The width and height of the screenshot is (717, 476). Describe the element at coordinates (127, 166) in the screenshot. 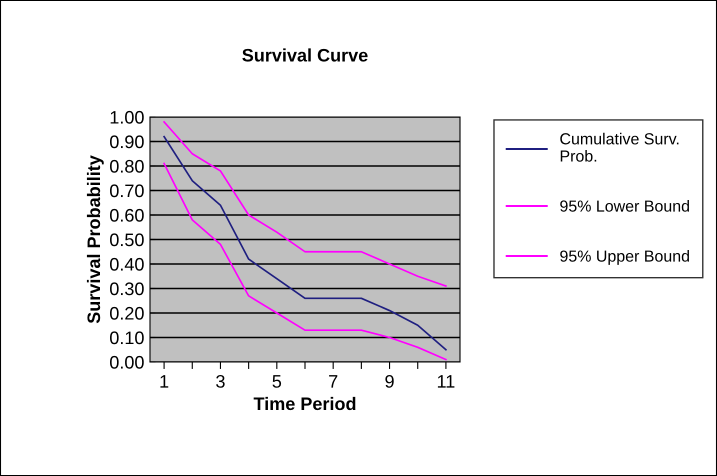

I see `y-tick-label: 0.80` at that location.